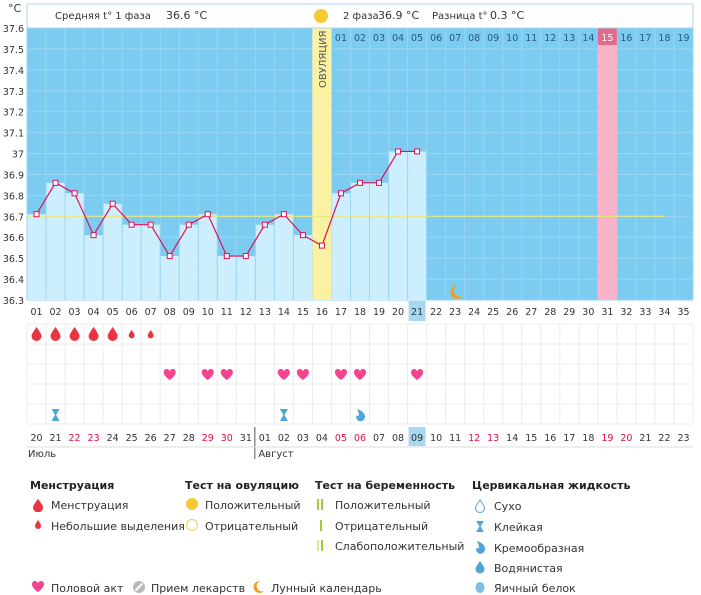 Image resolution: width=701 pixels, height=595 pixels. I want to click on phase2-label: 2 фаза, so click(361, 16).